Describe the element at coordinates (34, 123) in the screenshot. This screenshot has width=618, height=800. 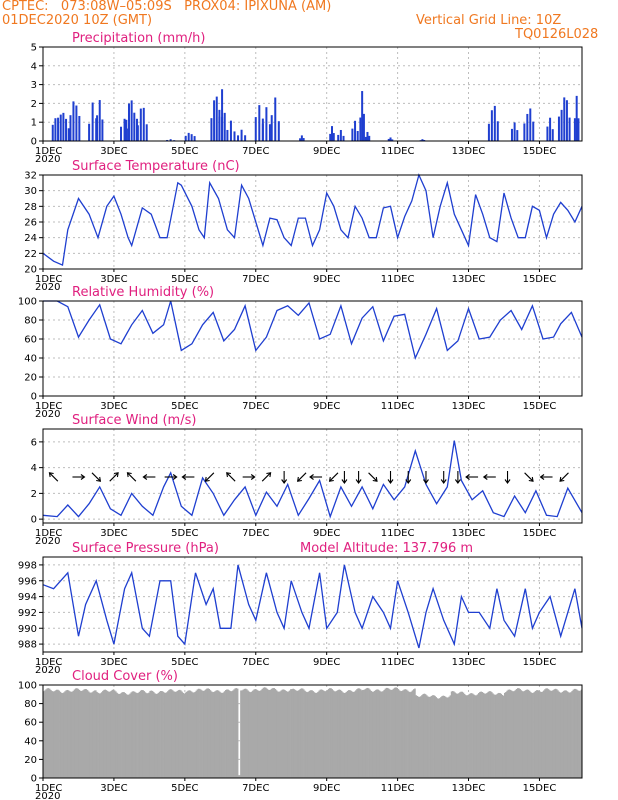
I see `y-tick-label: 1` at that location.